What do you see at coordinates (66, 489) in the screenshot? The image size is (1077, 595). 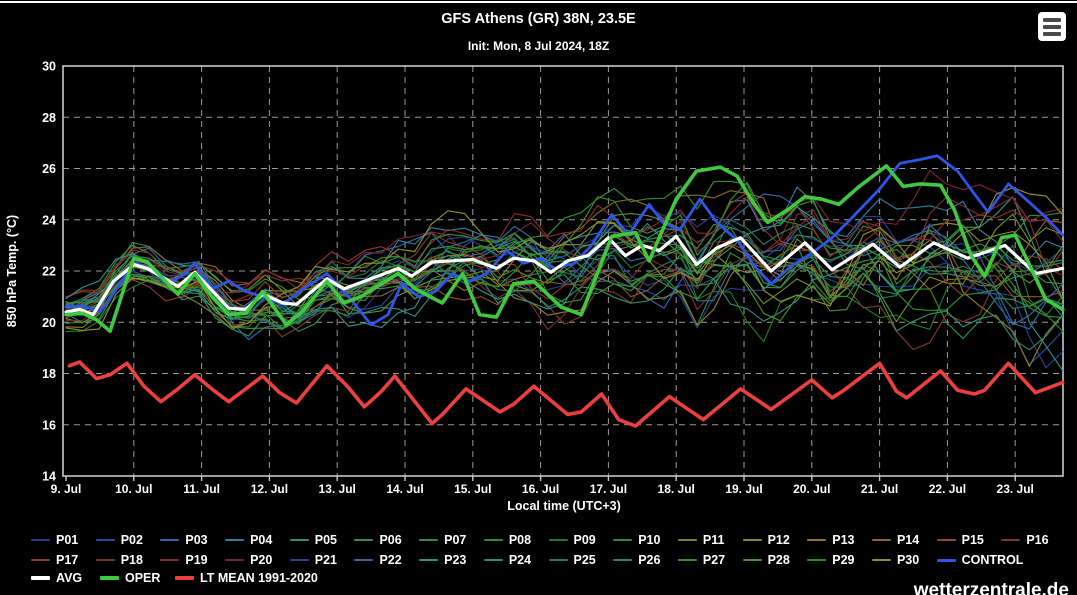 I see `svg-text: 9. Jul` at bounding box center [66, 489].